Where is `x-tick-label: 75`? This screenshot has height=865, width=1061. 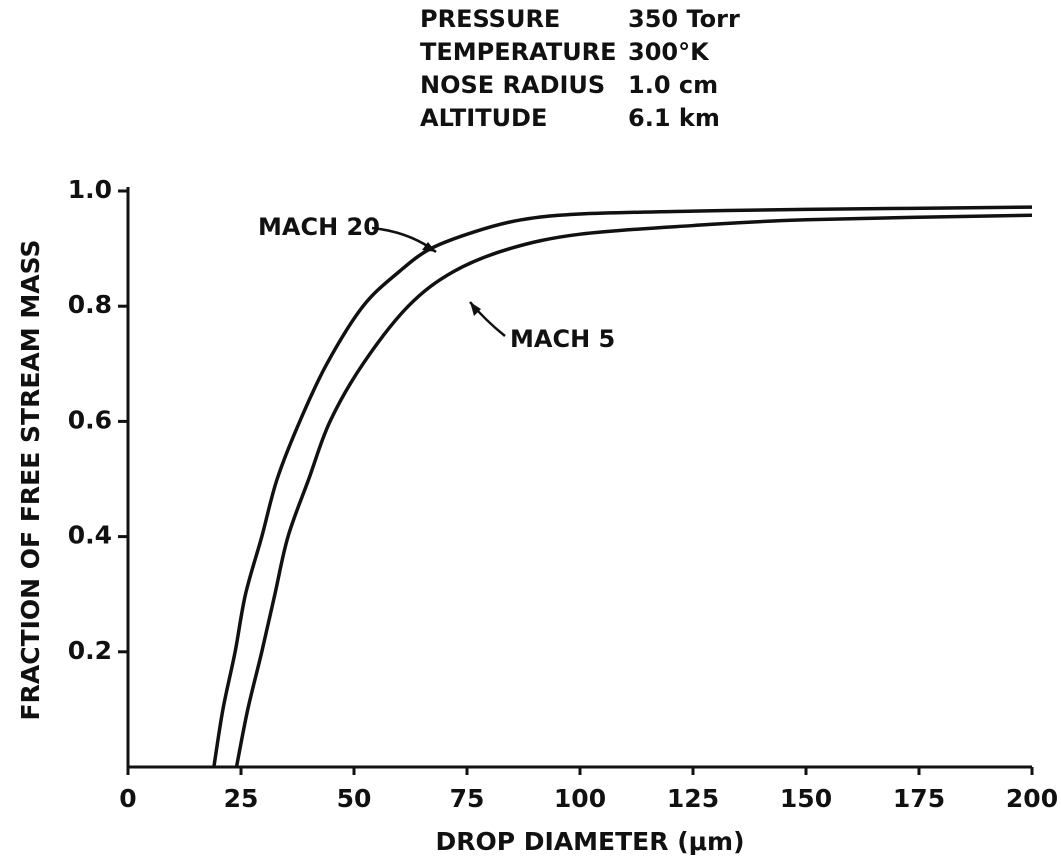 x-tick-label: 75 is located at coordinates (467, 798).